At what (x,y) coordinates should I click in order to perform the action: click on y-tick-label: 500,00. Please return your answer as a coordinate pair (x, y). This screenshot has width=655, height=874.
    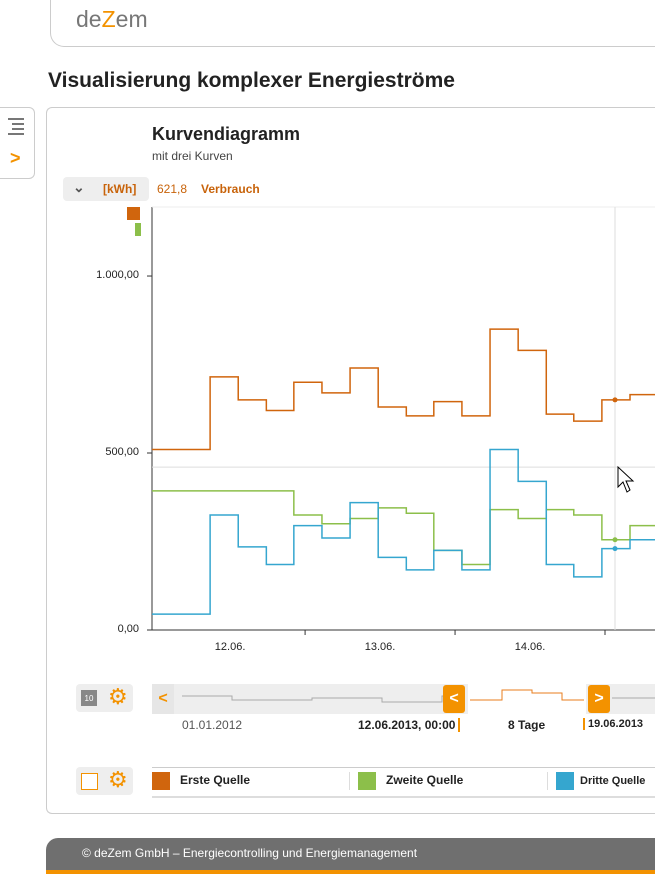
    Looking at the image, I should click on (122, 452).